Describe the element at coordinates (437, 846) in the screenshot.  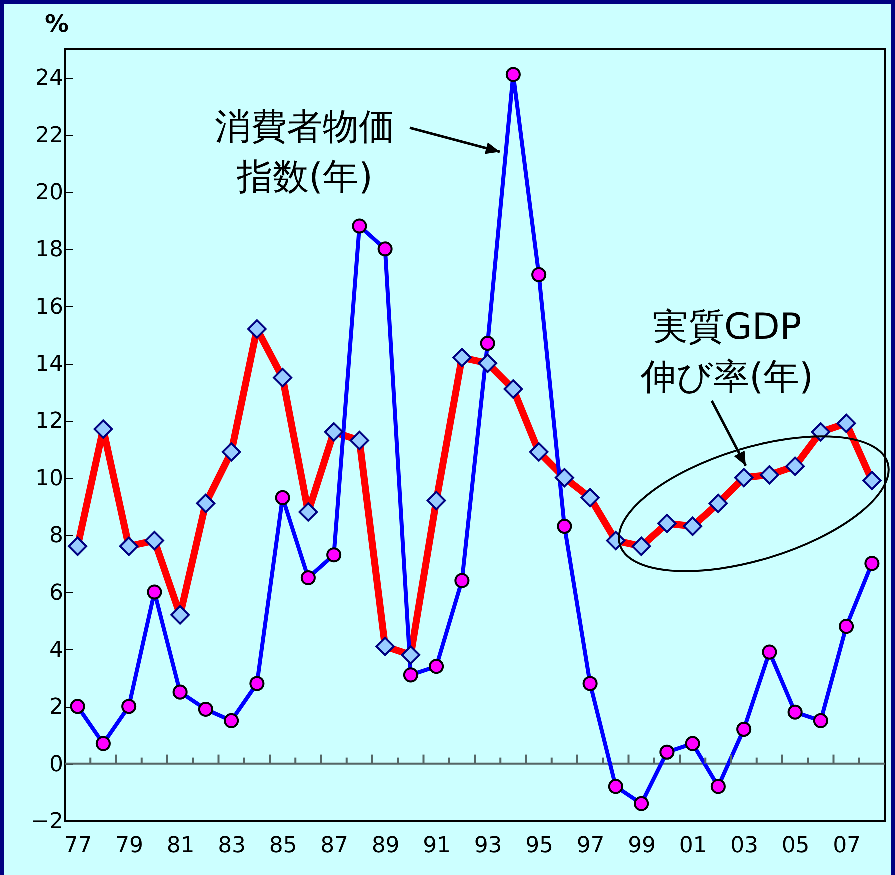
I see `x-tick-label: 91` at that location.